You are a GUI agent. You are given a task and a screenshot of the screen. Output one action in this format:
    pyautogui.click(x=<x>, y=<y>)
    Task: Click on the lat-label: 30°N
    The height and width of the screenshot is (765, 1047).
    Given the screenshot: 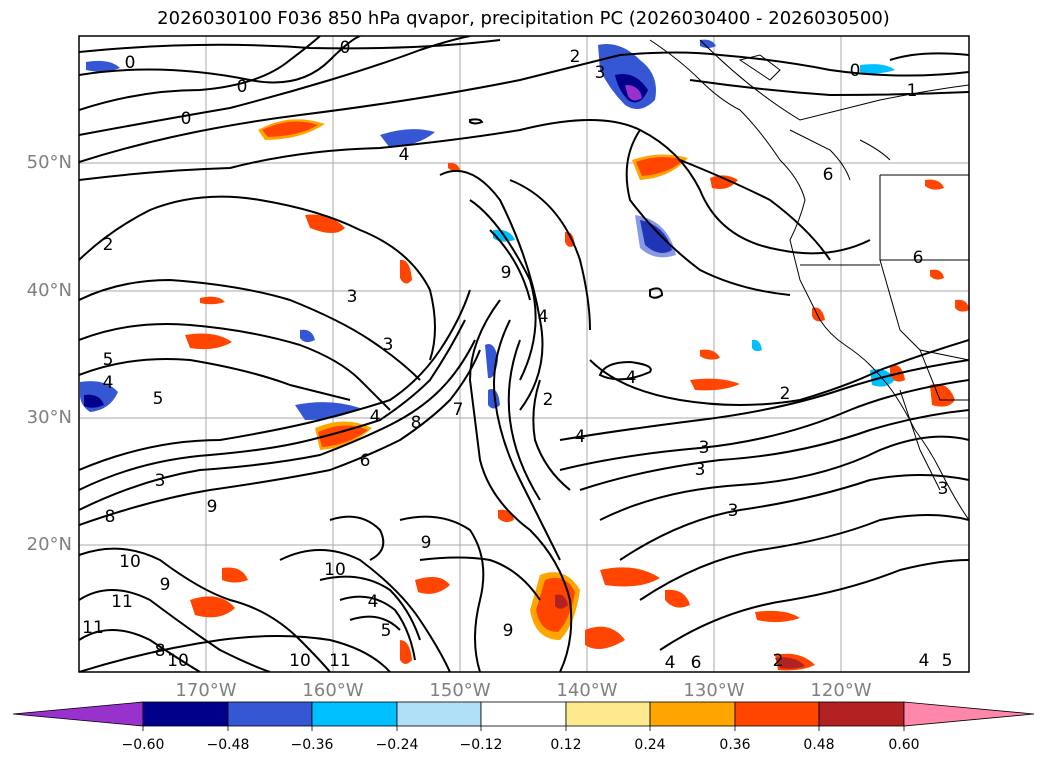 What is the action you would take?
    pyautogui.click(x=49, y=417)
    